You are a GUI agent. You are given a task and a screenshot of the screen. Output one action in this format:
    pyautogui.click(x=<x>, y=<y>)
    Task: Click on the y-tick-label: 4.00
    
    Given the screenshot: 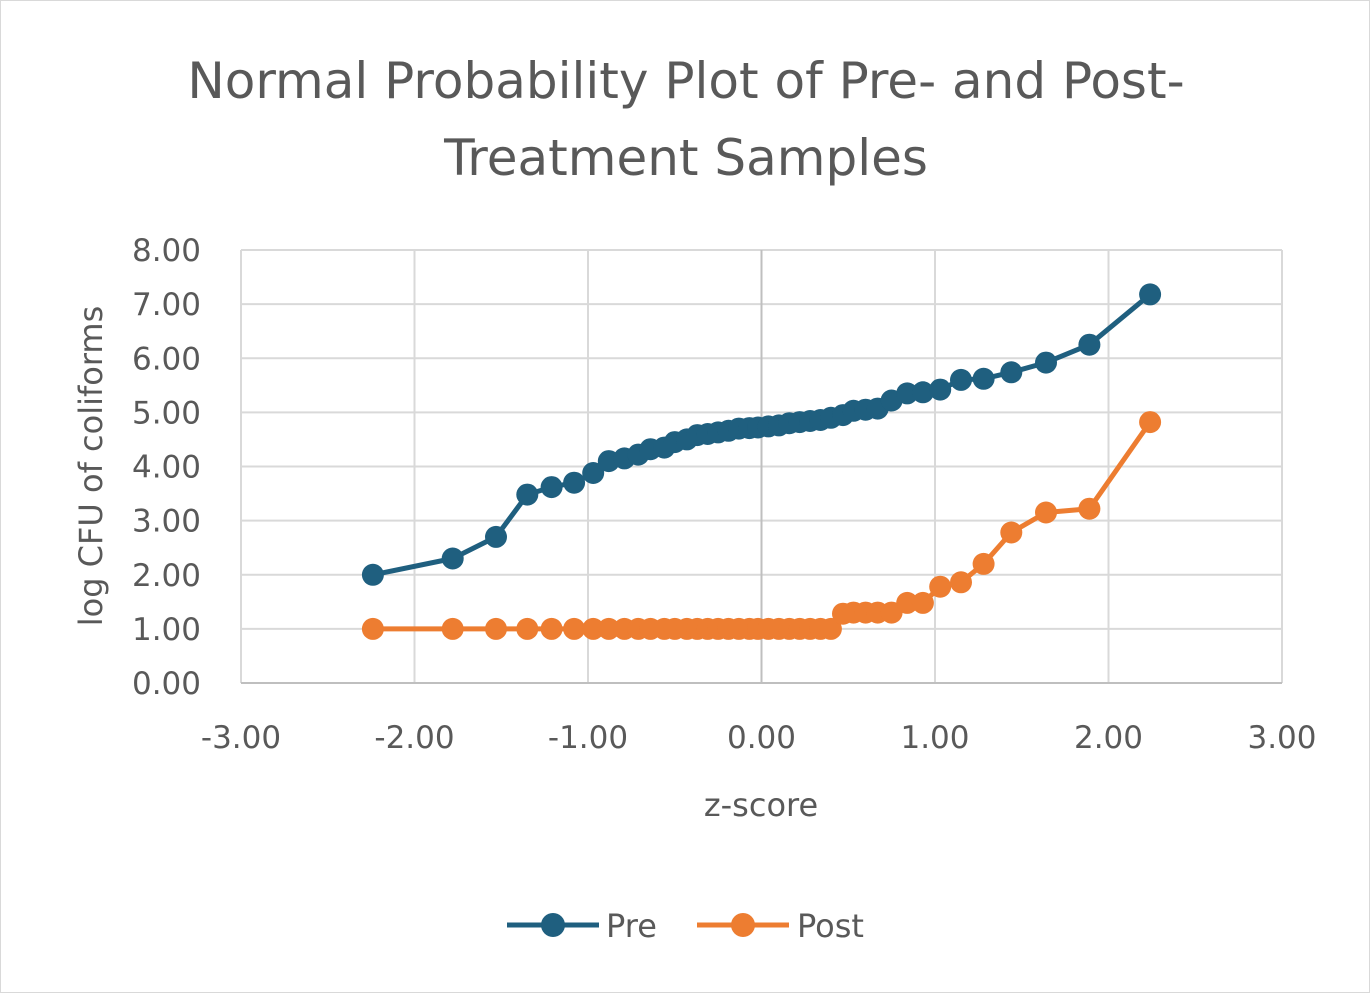 What is the action you would take?
    pyautogui.click(x=166, y=468)
    